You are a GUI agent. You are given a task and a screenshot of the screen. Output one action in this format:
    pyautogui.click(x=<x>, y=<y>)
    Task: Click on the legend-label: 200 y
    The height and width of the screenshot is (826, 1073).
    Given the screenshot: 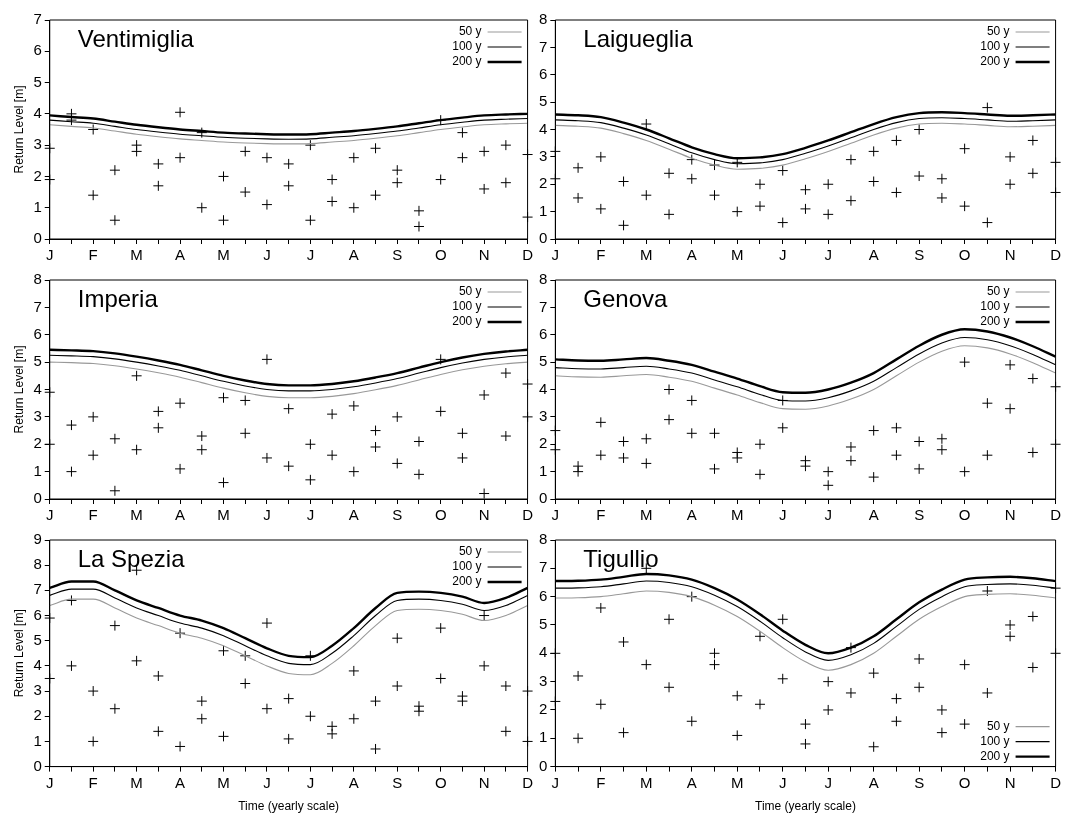 What is the action you would take?
    pyautogui.click(x=467, y=61)
    